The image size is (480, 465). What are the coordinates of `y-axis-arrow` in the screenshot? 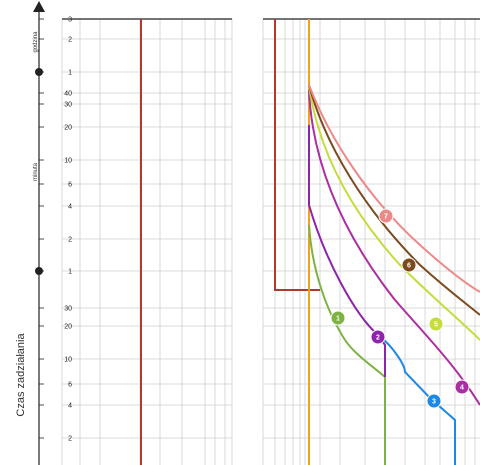 It's located at (39, 6).